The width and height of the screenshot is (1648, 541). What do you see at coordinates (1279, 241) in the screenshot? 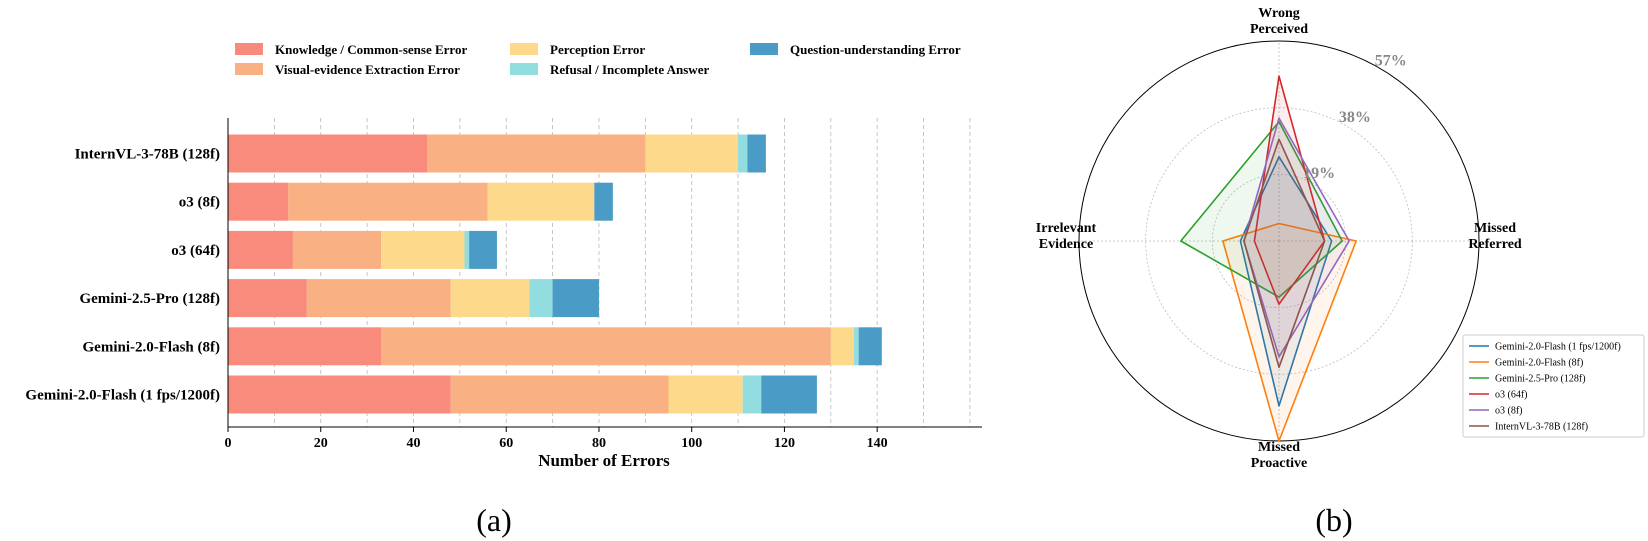
I see `radar-ring` at bounding box center [1279, 241].